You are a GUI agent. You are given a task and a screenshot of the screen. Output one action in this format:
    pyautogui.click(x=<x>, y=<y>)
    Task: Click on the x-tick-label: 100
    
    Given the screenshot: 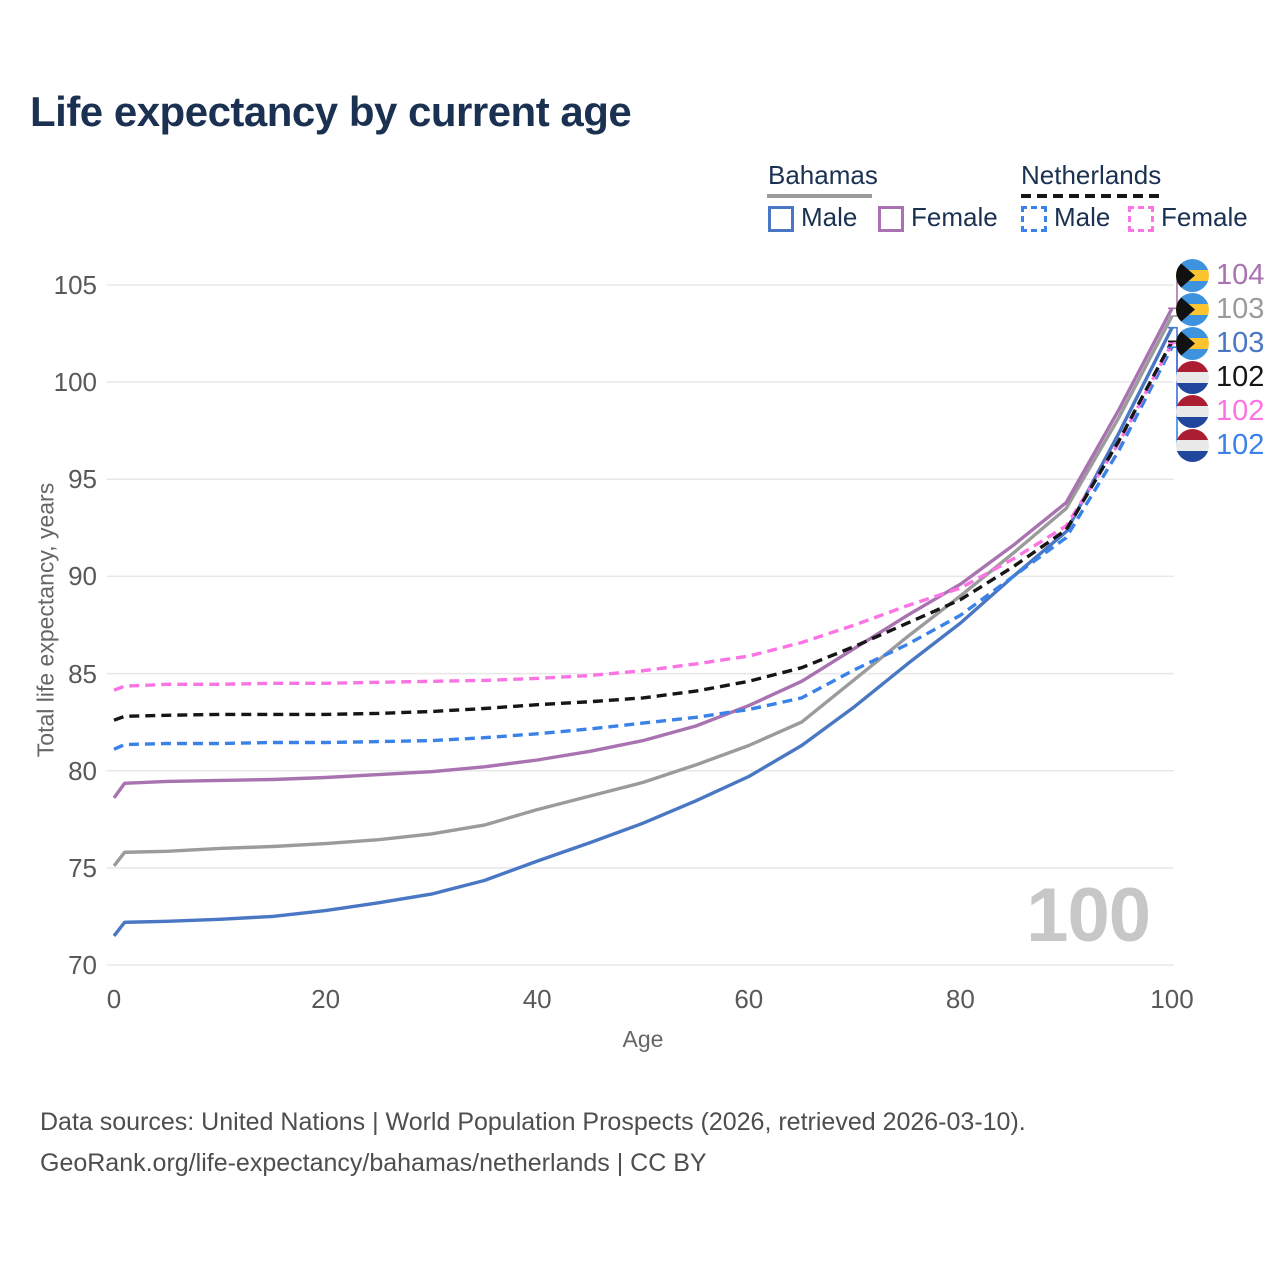 What is the action you would take?
    pyautogui.click(x=1172, y=999)
    